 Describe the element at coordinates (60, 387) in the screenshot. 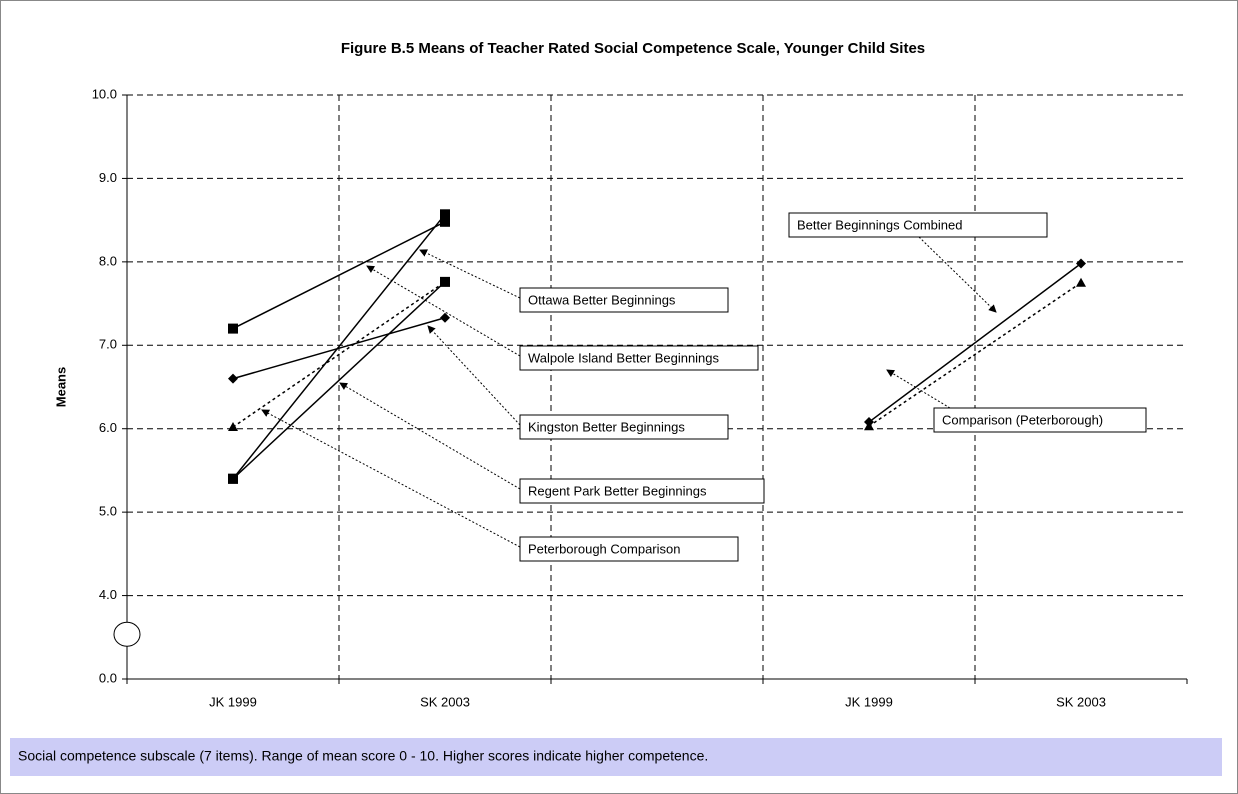

I see `y-axis-label: Means` at that location.